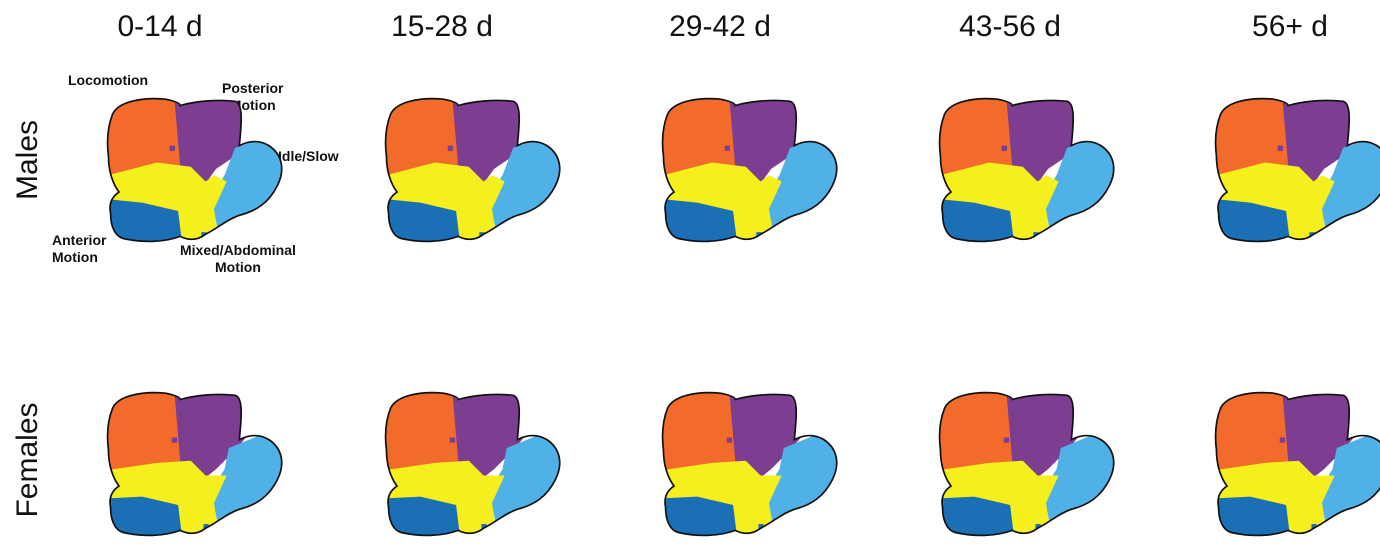  I want to click on map-panel-females-0-14d, so click(195, 466).